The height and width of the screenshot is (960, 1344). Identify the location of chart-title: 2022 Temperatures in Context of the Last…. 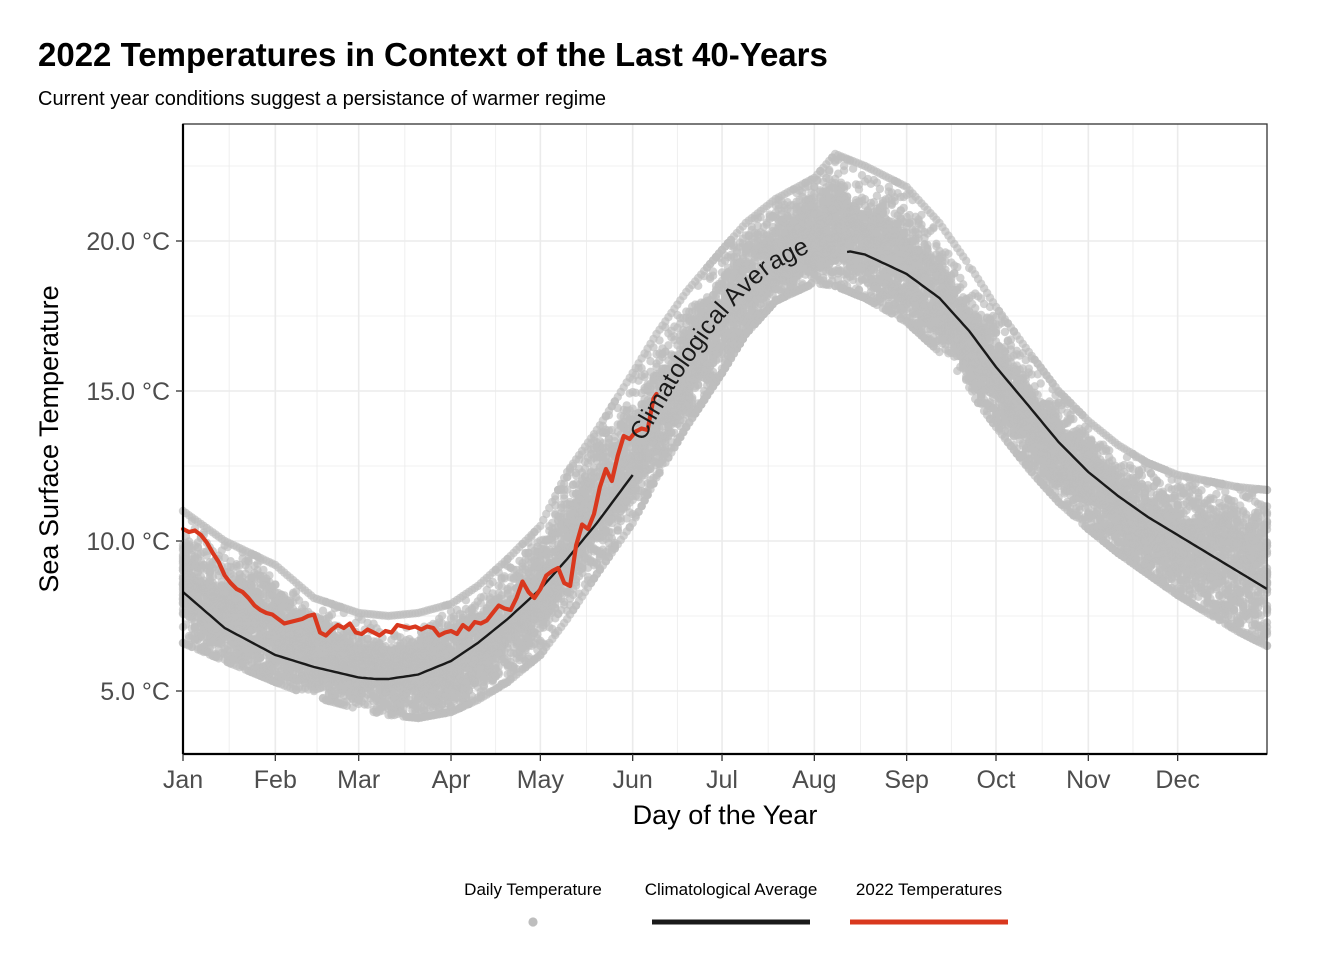
(433, 54).